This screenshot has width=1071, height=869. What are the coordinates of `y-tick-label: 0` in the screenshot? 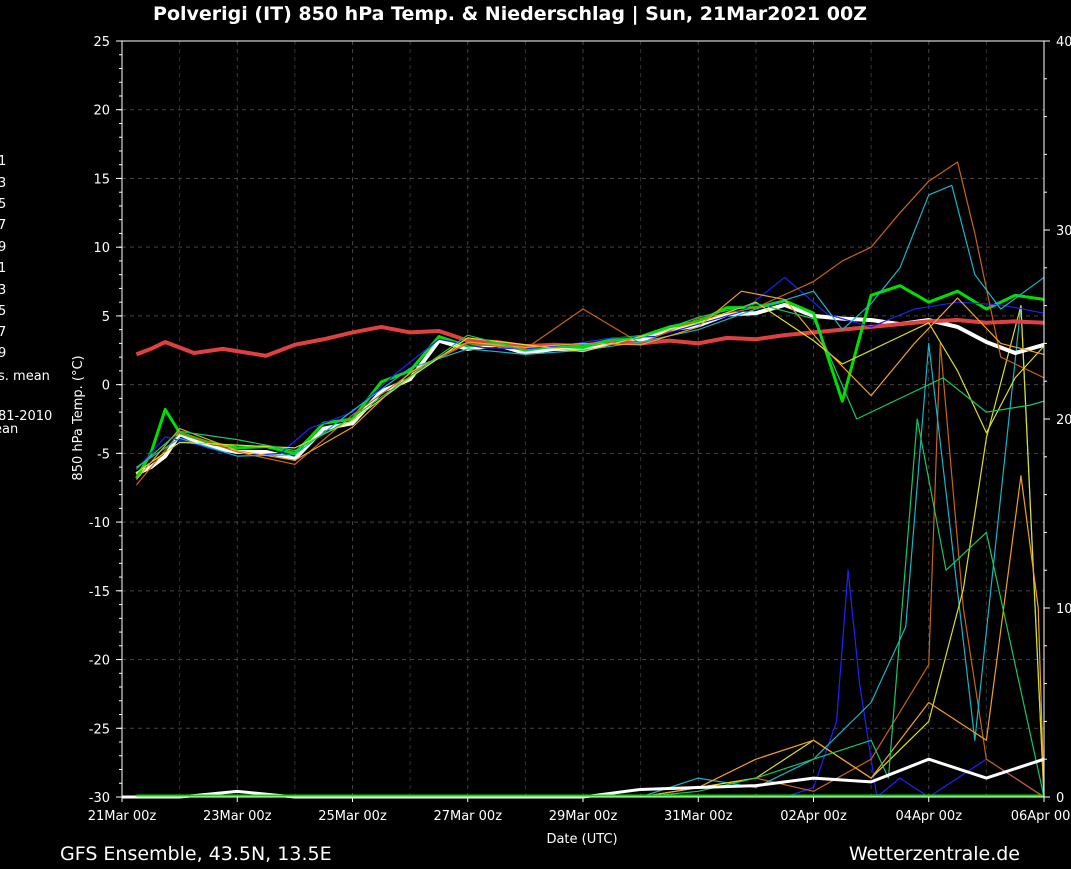 It's located at (106, 386).